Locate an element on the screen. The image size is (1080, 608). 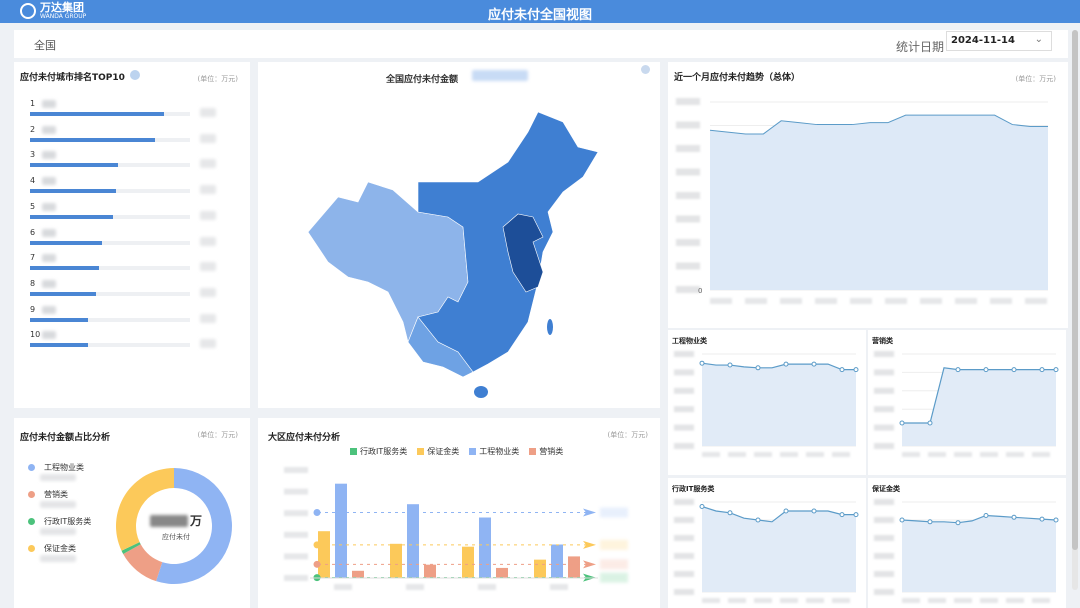
scrollbar is located at coordinates (1075, 310).